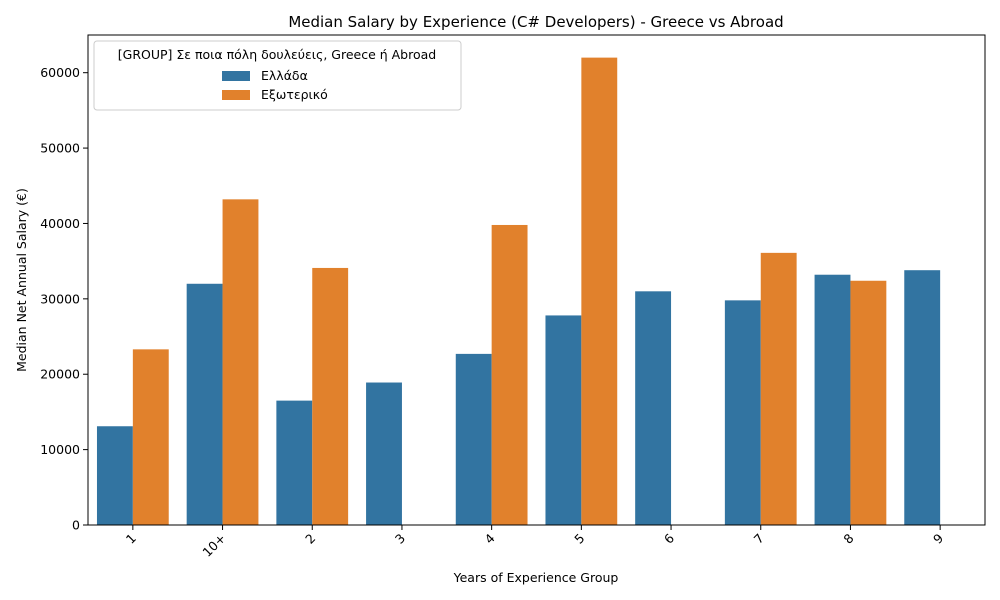 Image resolution: width=1000 pixels, height=600 pixels. I want to click on x-tick-label: 3, so click(400, 539).